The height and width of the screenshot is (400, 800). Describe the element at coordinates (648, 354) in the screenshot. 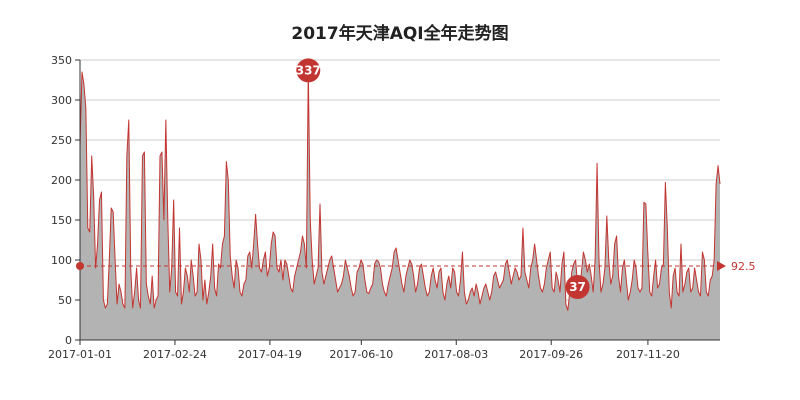

I see `x-tick-label: 2017-11-20` at that location.